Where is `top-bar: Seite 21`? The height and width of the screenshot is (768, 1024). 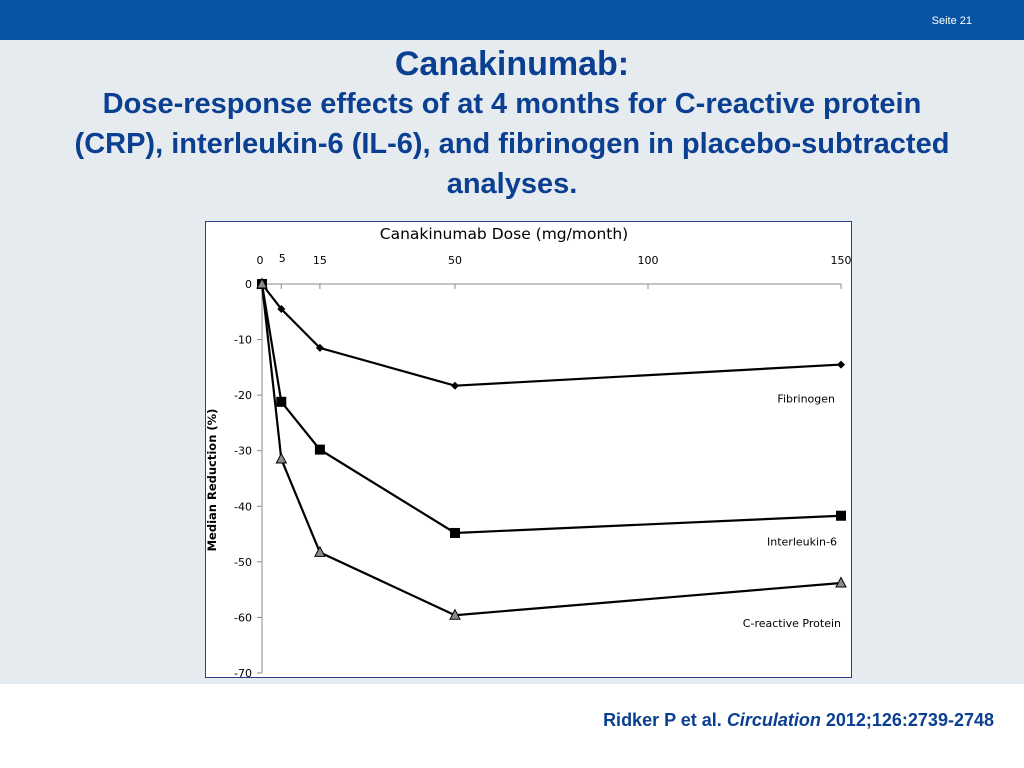 top-bar: Seite 21 is located at coordinates (512, 20).